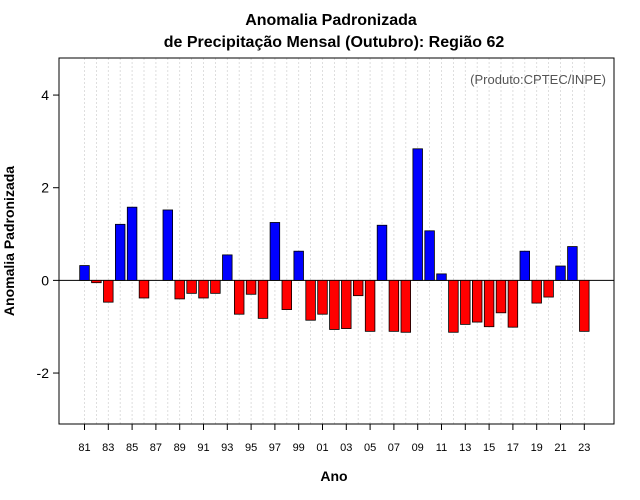 The height and width of the screenshot is (500, 640). I want to click on bar-1985, so click(132, 243).